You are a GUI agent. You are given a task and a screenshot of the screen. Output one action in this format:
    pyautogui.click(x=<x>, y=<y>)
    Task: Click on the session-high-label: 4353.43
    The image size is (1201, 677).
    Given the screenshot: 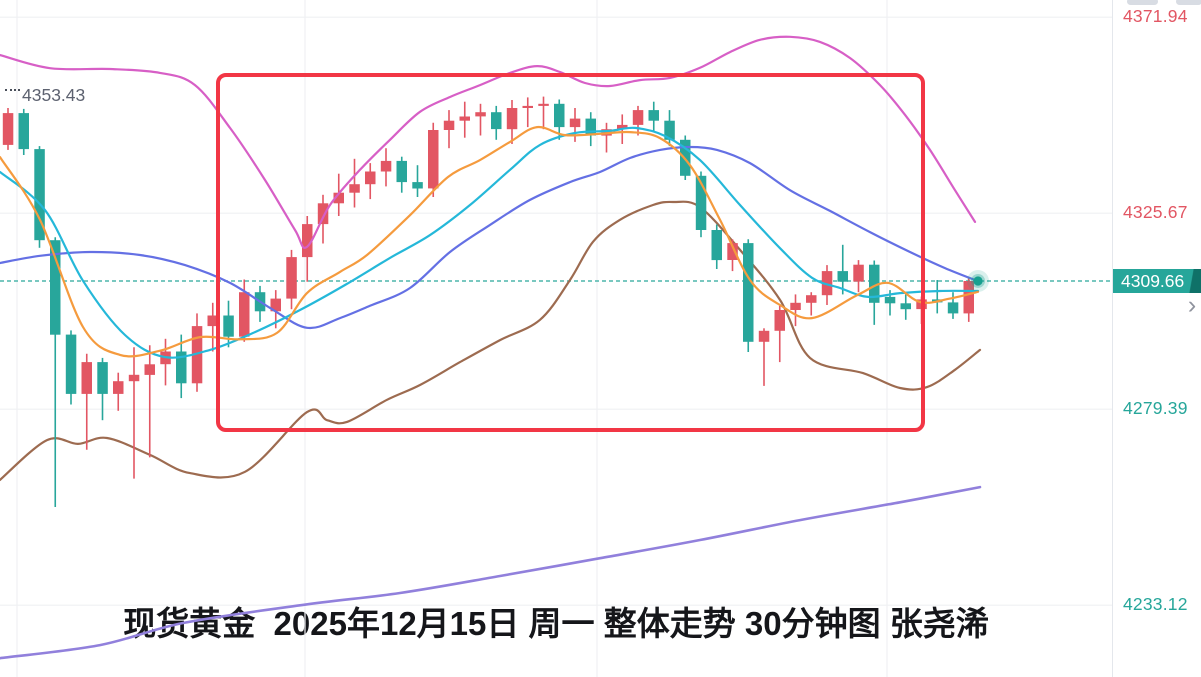 What is the action you would take?
    pyautogui.click(x=54, y=95)
    